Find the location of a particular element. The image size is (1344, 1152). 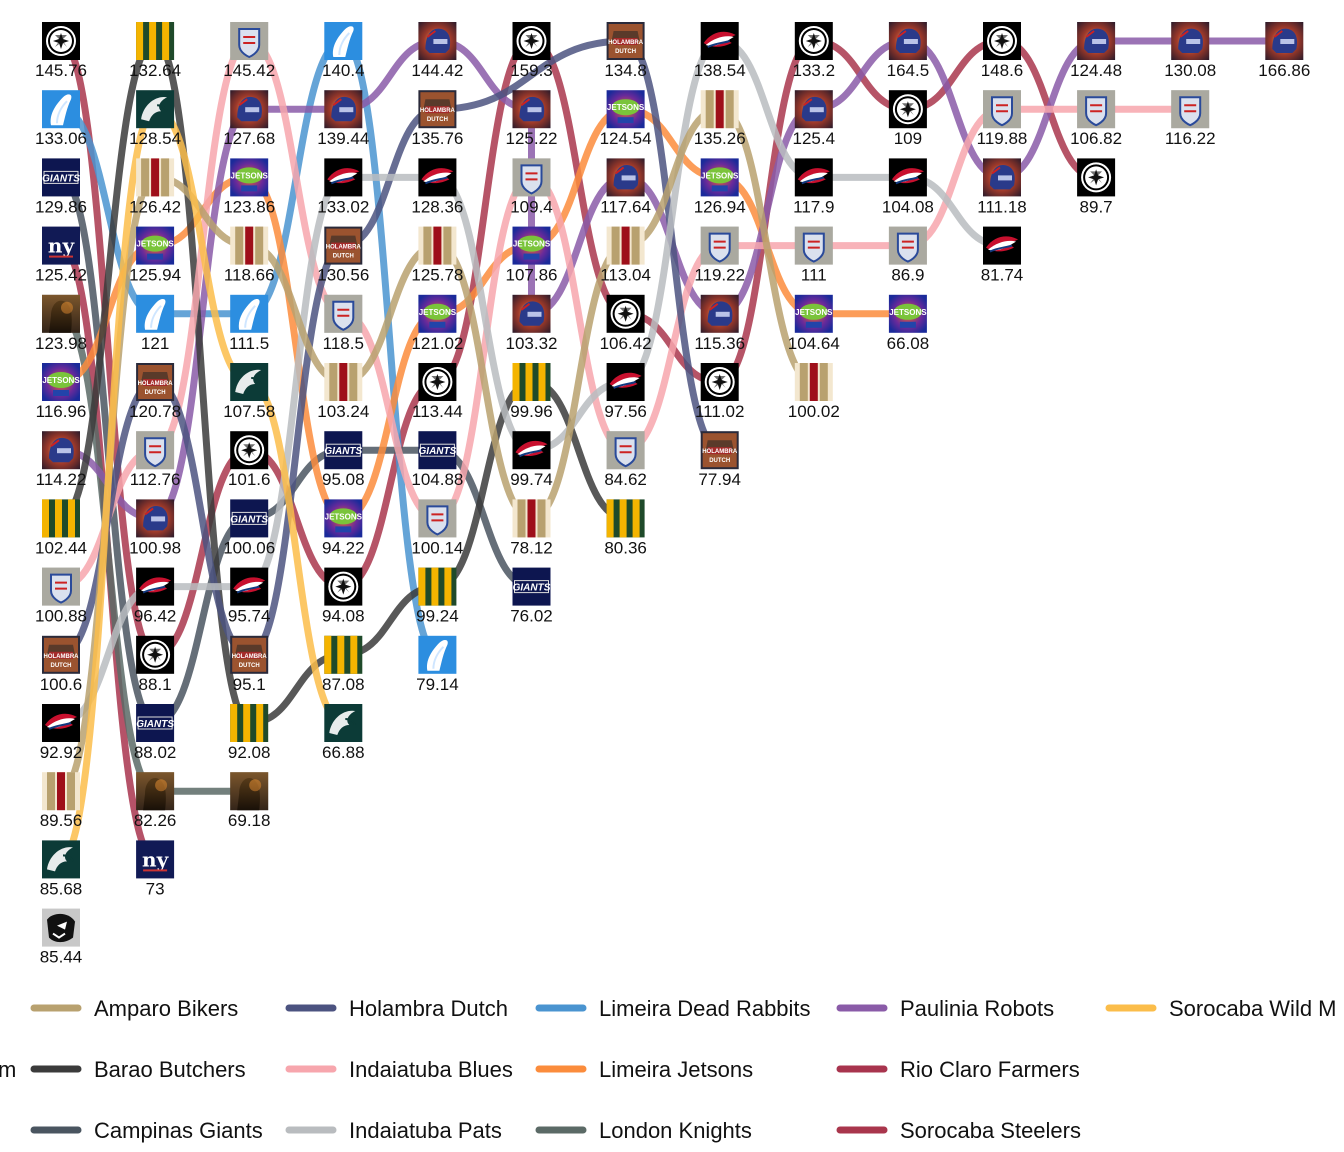

score-label: 104.08 is located at coordinates (908, 206).